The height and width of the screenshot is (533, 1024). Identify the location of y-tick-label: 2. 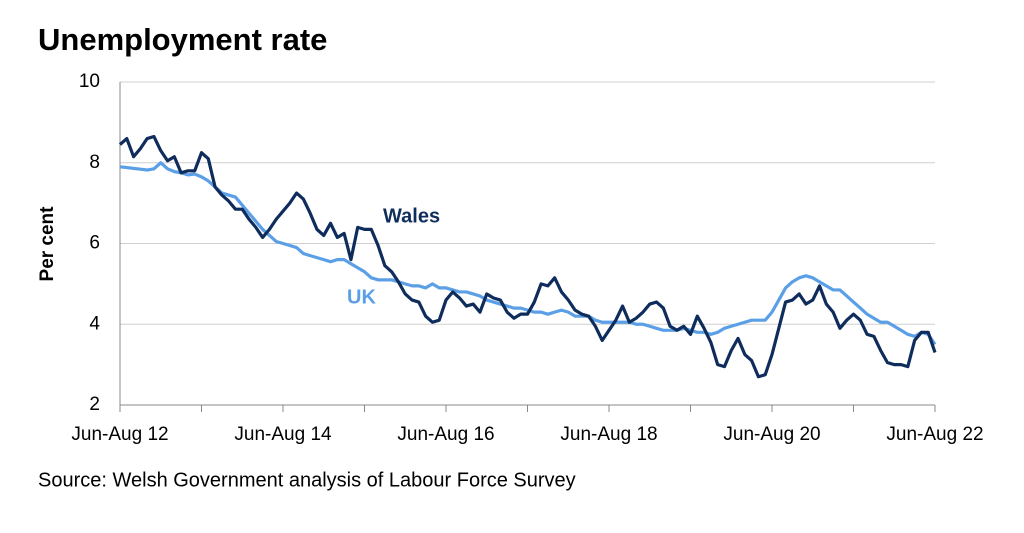
(94, 404).